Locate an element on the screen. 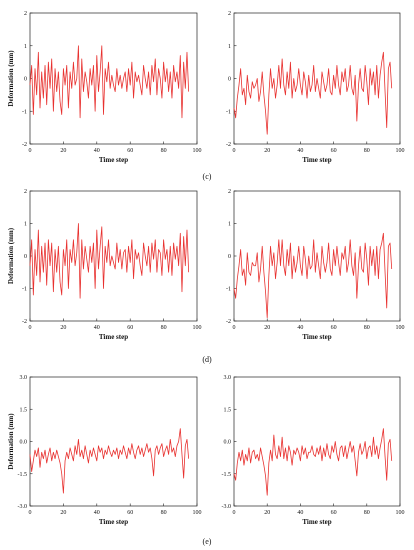 The height and width of the screenshot is (550, 414). chart-e-right: 0 20 40 60 80 100 -3.0 -1.5 0.0 1.5 3.0 Time step is located at coordinates (313, 450).